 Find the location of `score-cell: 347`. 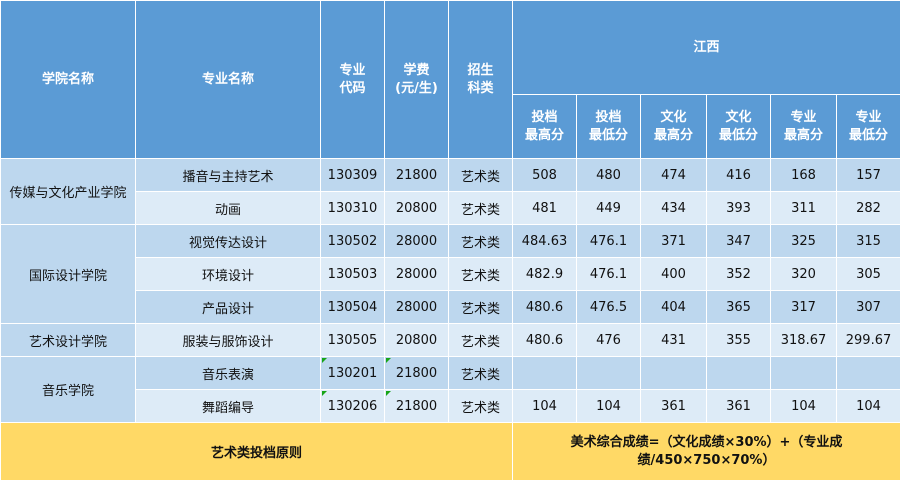

score-cell: 347 is located at coordinates (739, 241).